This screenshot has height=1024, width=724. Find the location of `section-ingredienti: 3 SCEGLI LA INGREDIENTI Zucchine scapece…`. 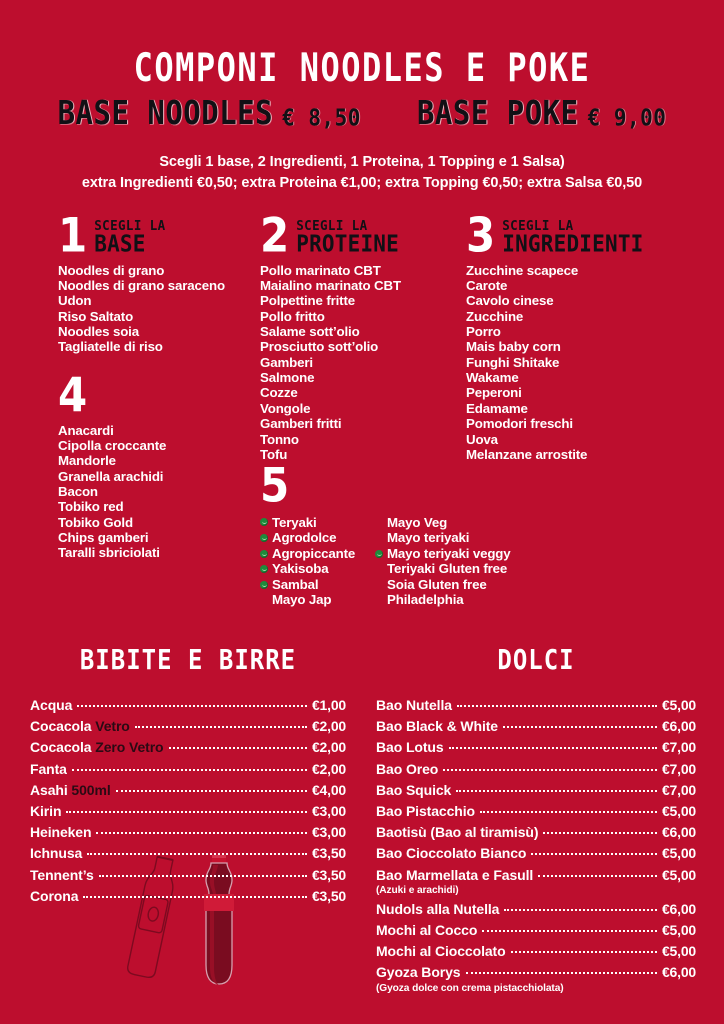

section-ingredienti: 3 SCEGLI LA INGREDIENTI Zucchine scapece… is located at coordinates (581, 337).